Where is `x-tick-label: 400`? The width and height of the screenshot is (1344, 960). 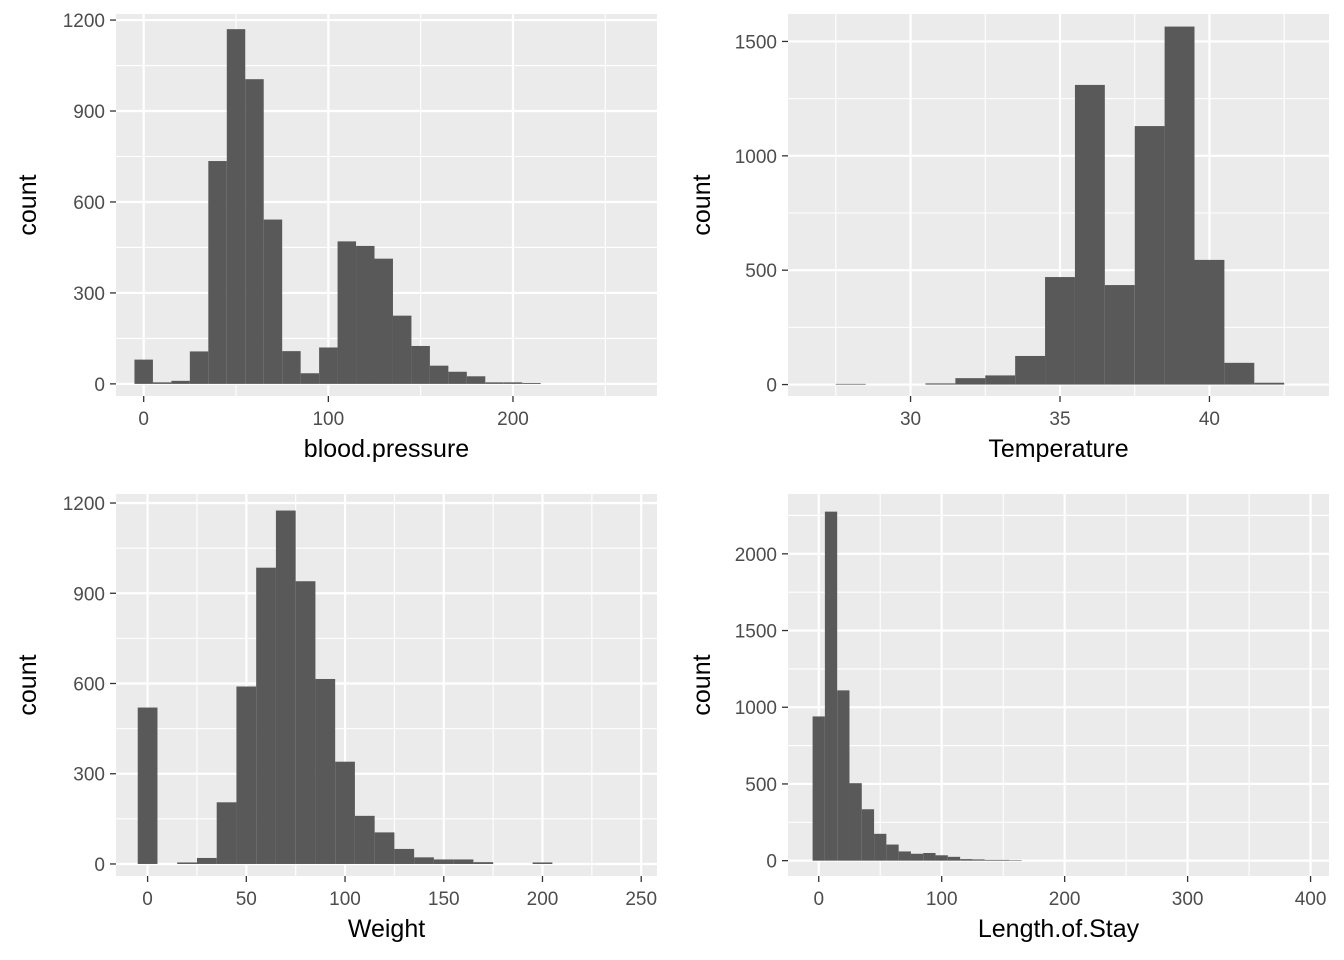
x-tick-label: 400 is located at coordinates (1311, 899).